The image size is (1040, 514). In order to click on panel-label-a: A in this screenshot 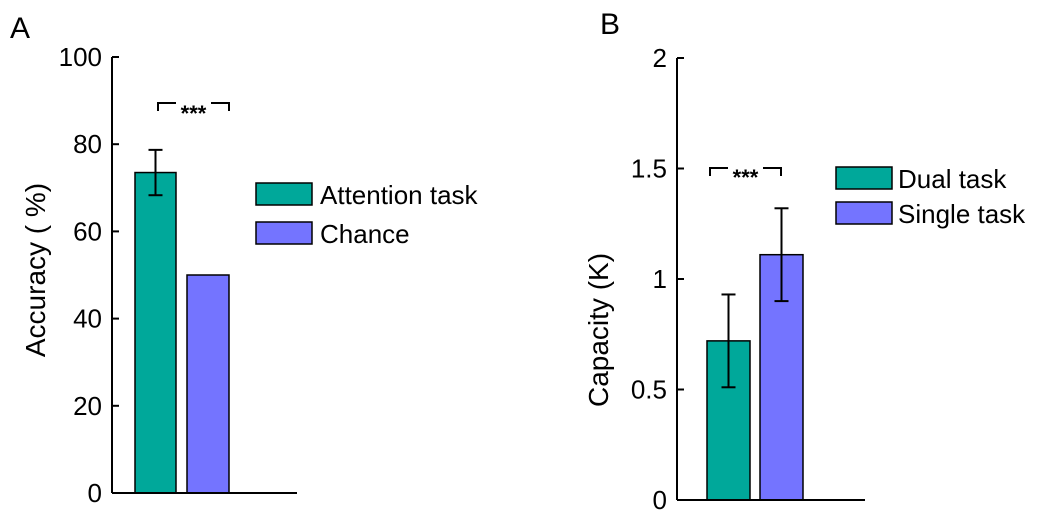, I will do `click(20, 28)`.